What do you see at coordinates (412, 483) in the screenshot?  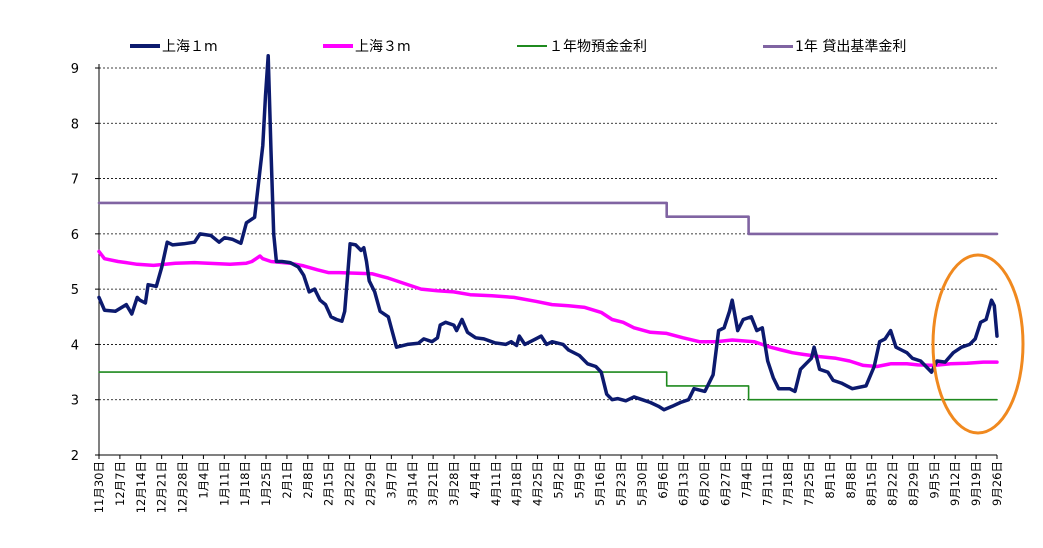 I see `x-tick-label: 3月14日` at bounding box center [412, 483].